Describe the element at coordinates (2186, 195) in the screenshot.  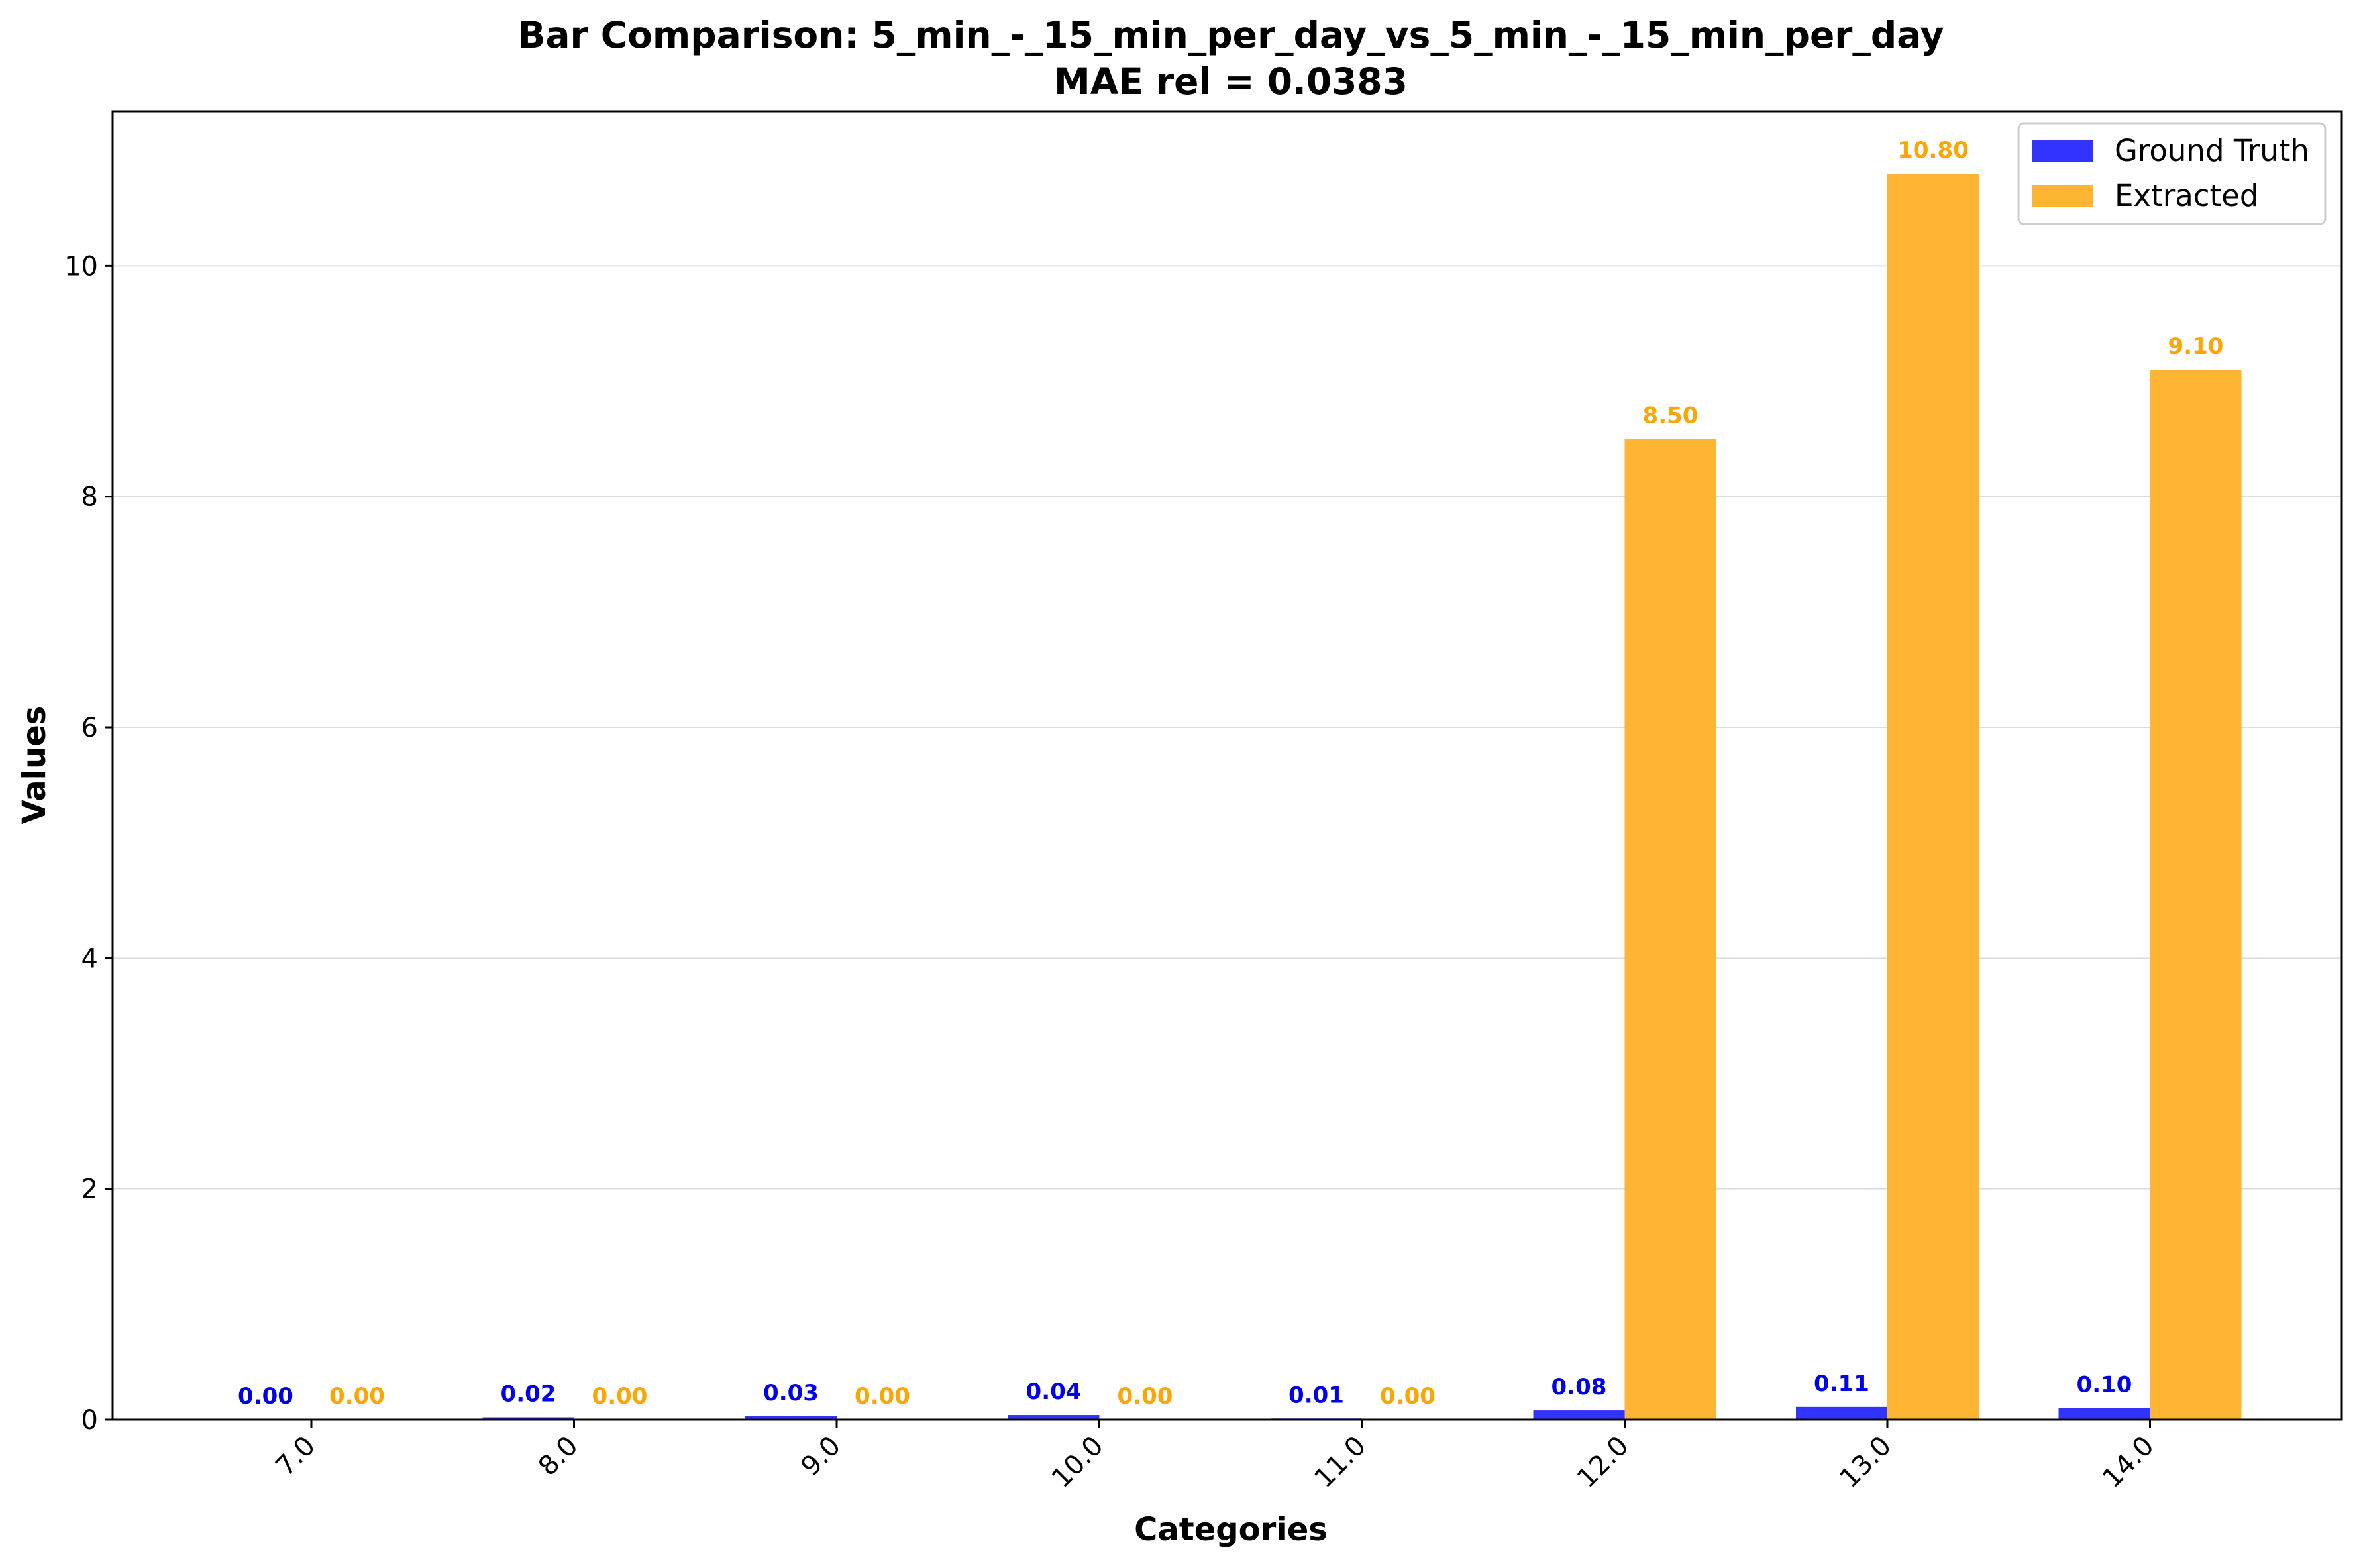
I see `legend-label-extracted: Extracted` at that location.